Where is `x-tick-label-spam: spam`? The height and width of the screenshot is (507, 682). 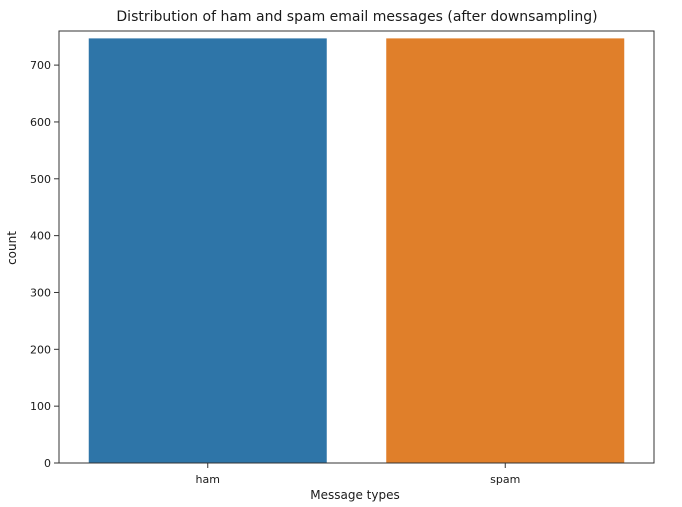 x-tick-label-spam: spam is located at coordinates (505, 479).